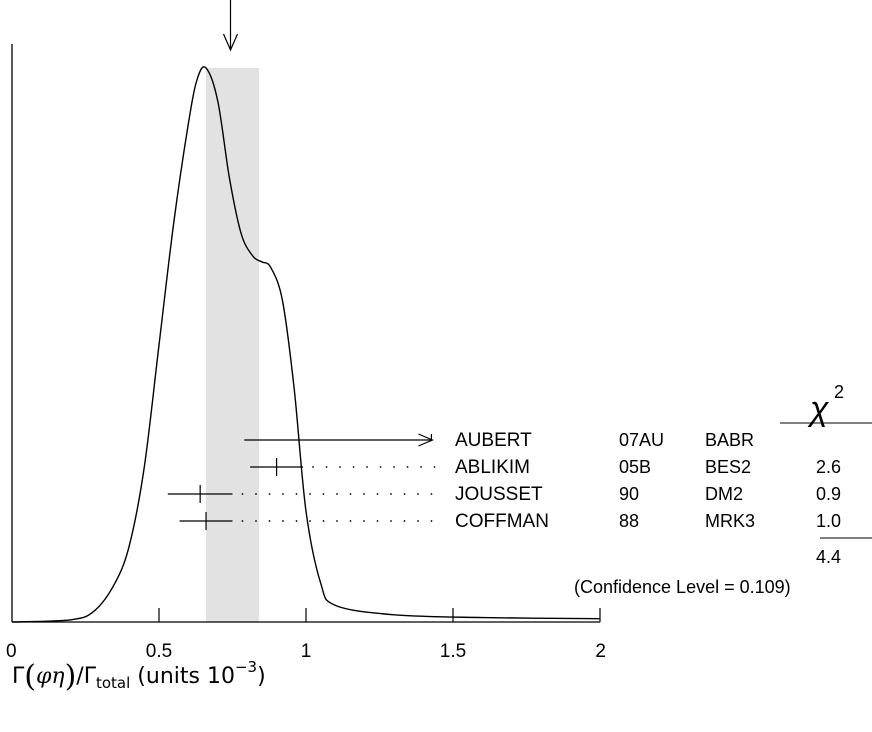  Describe the element at coordinates (828, 521) in the screenshot. I see `chi2-value: 1.0` at that location.